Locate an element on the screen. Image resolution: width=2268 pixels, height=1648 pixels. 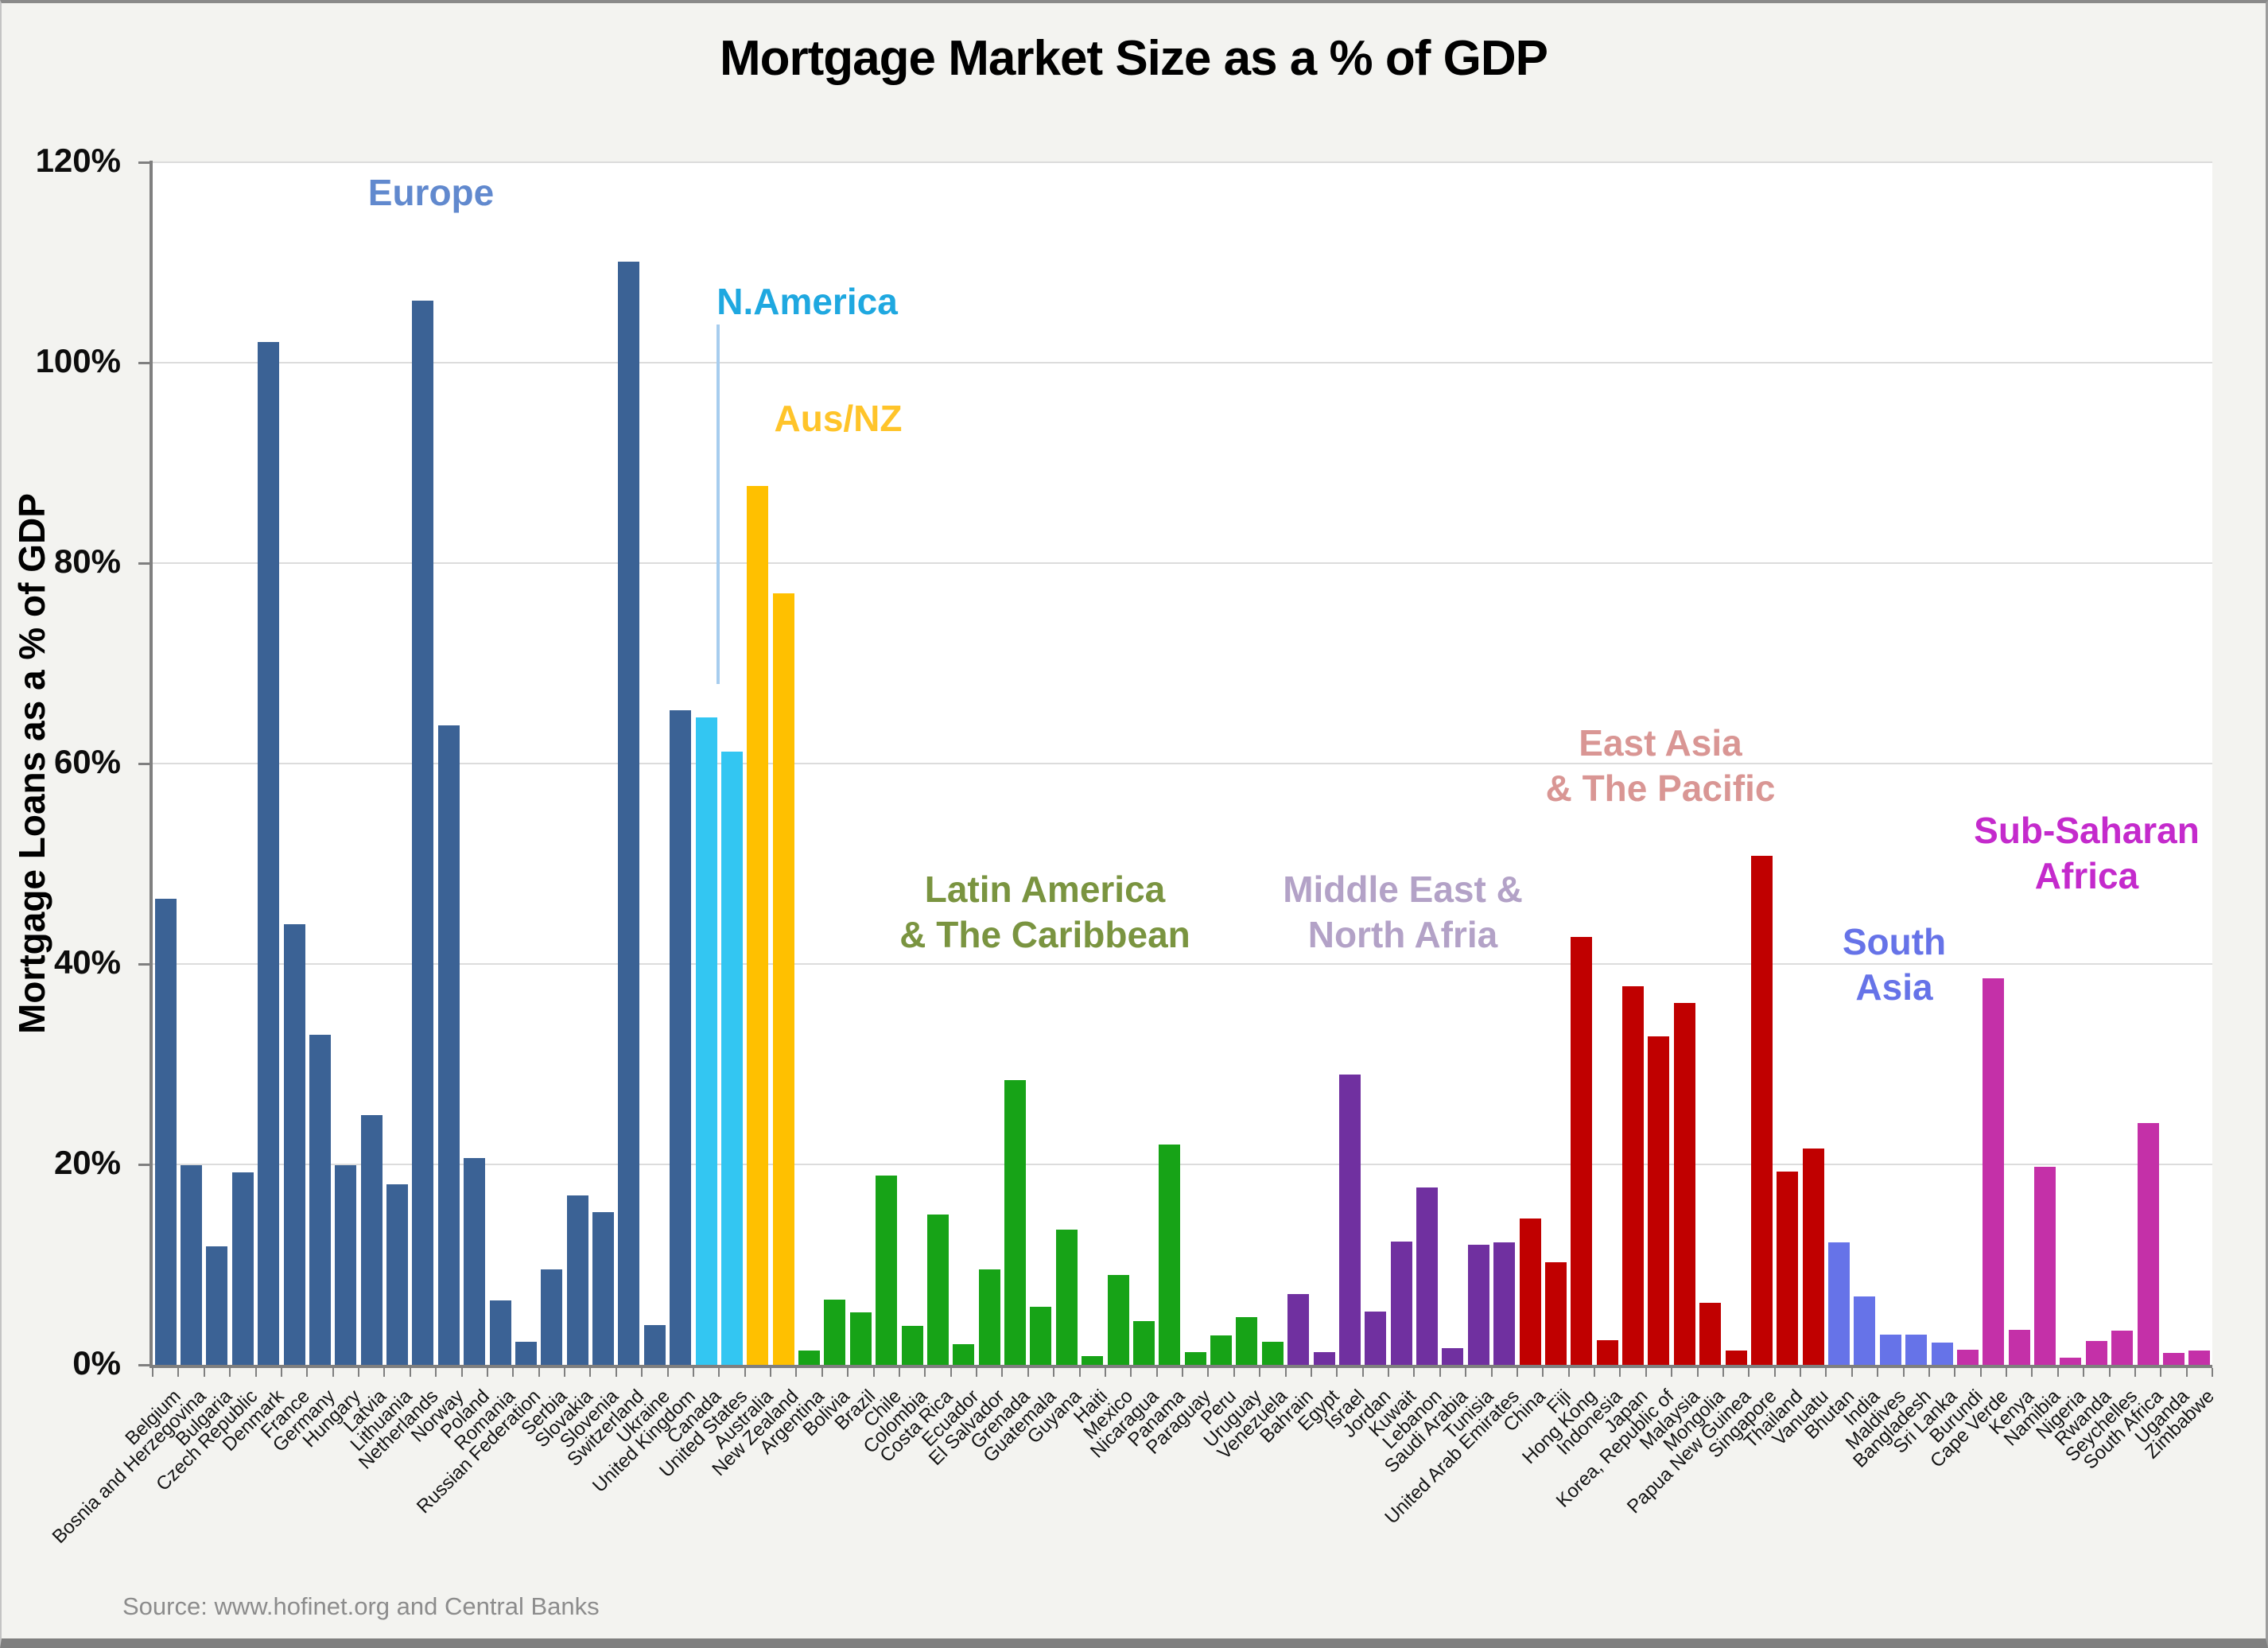
bar-Nicaragua is located at coordinates (1143, 1342).